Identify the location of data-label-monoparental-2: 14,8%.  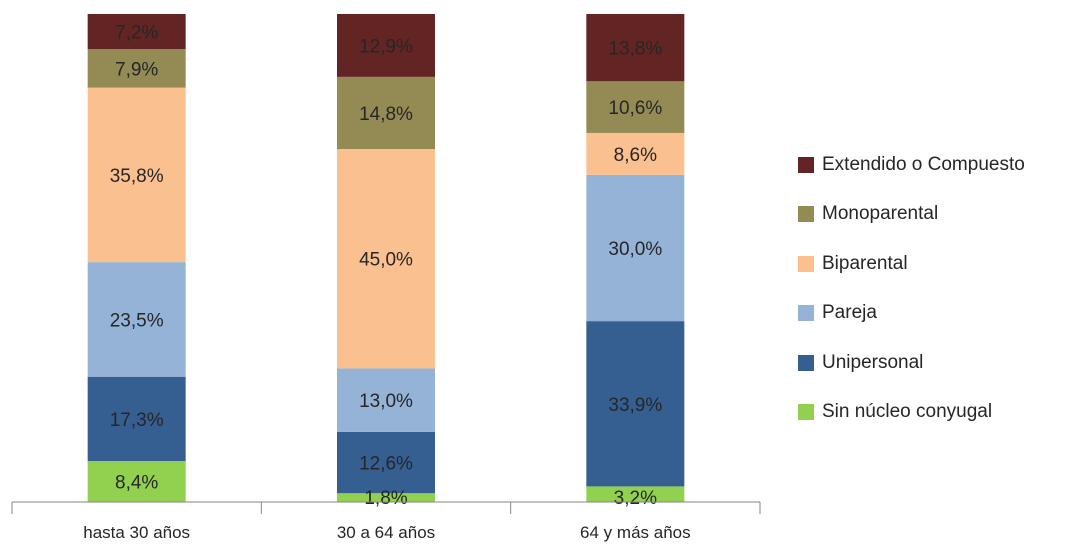
(386, 114).